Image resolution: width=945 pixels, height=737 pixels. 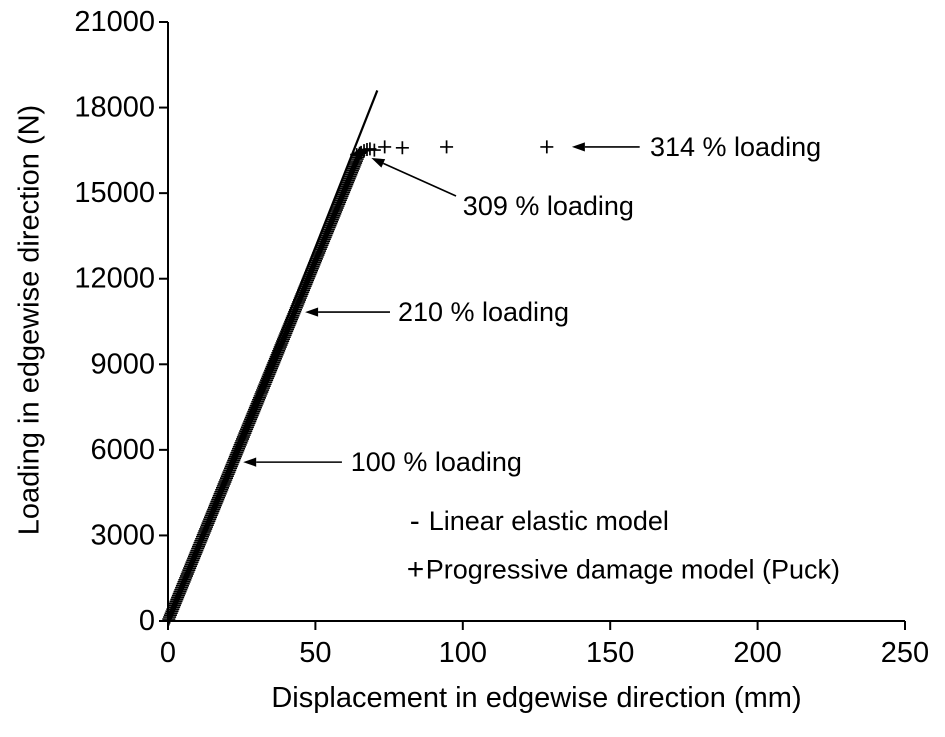 I want to click on y-axis-label: Loading in edgewise direction (N), so click(x=29, y=320).